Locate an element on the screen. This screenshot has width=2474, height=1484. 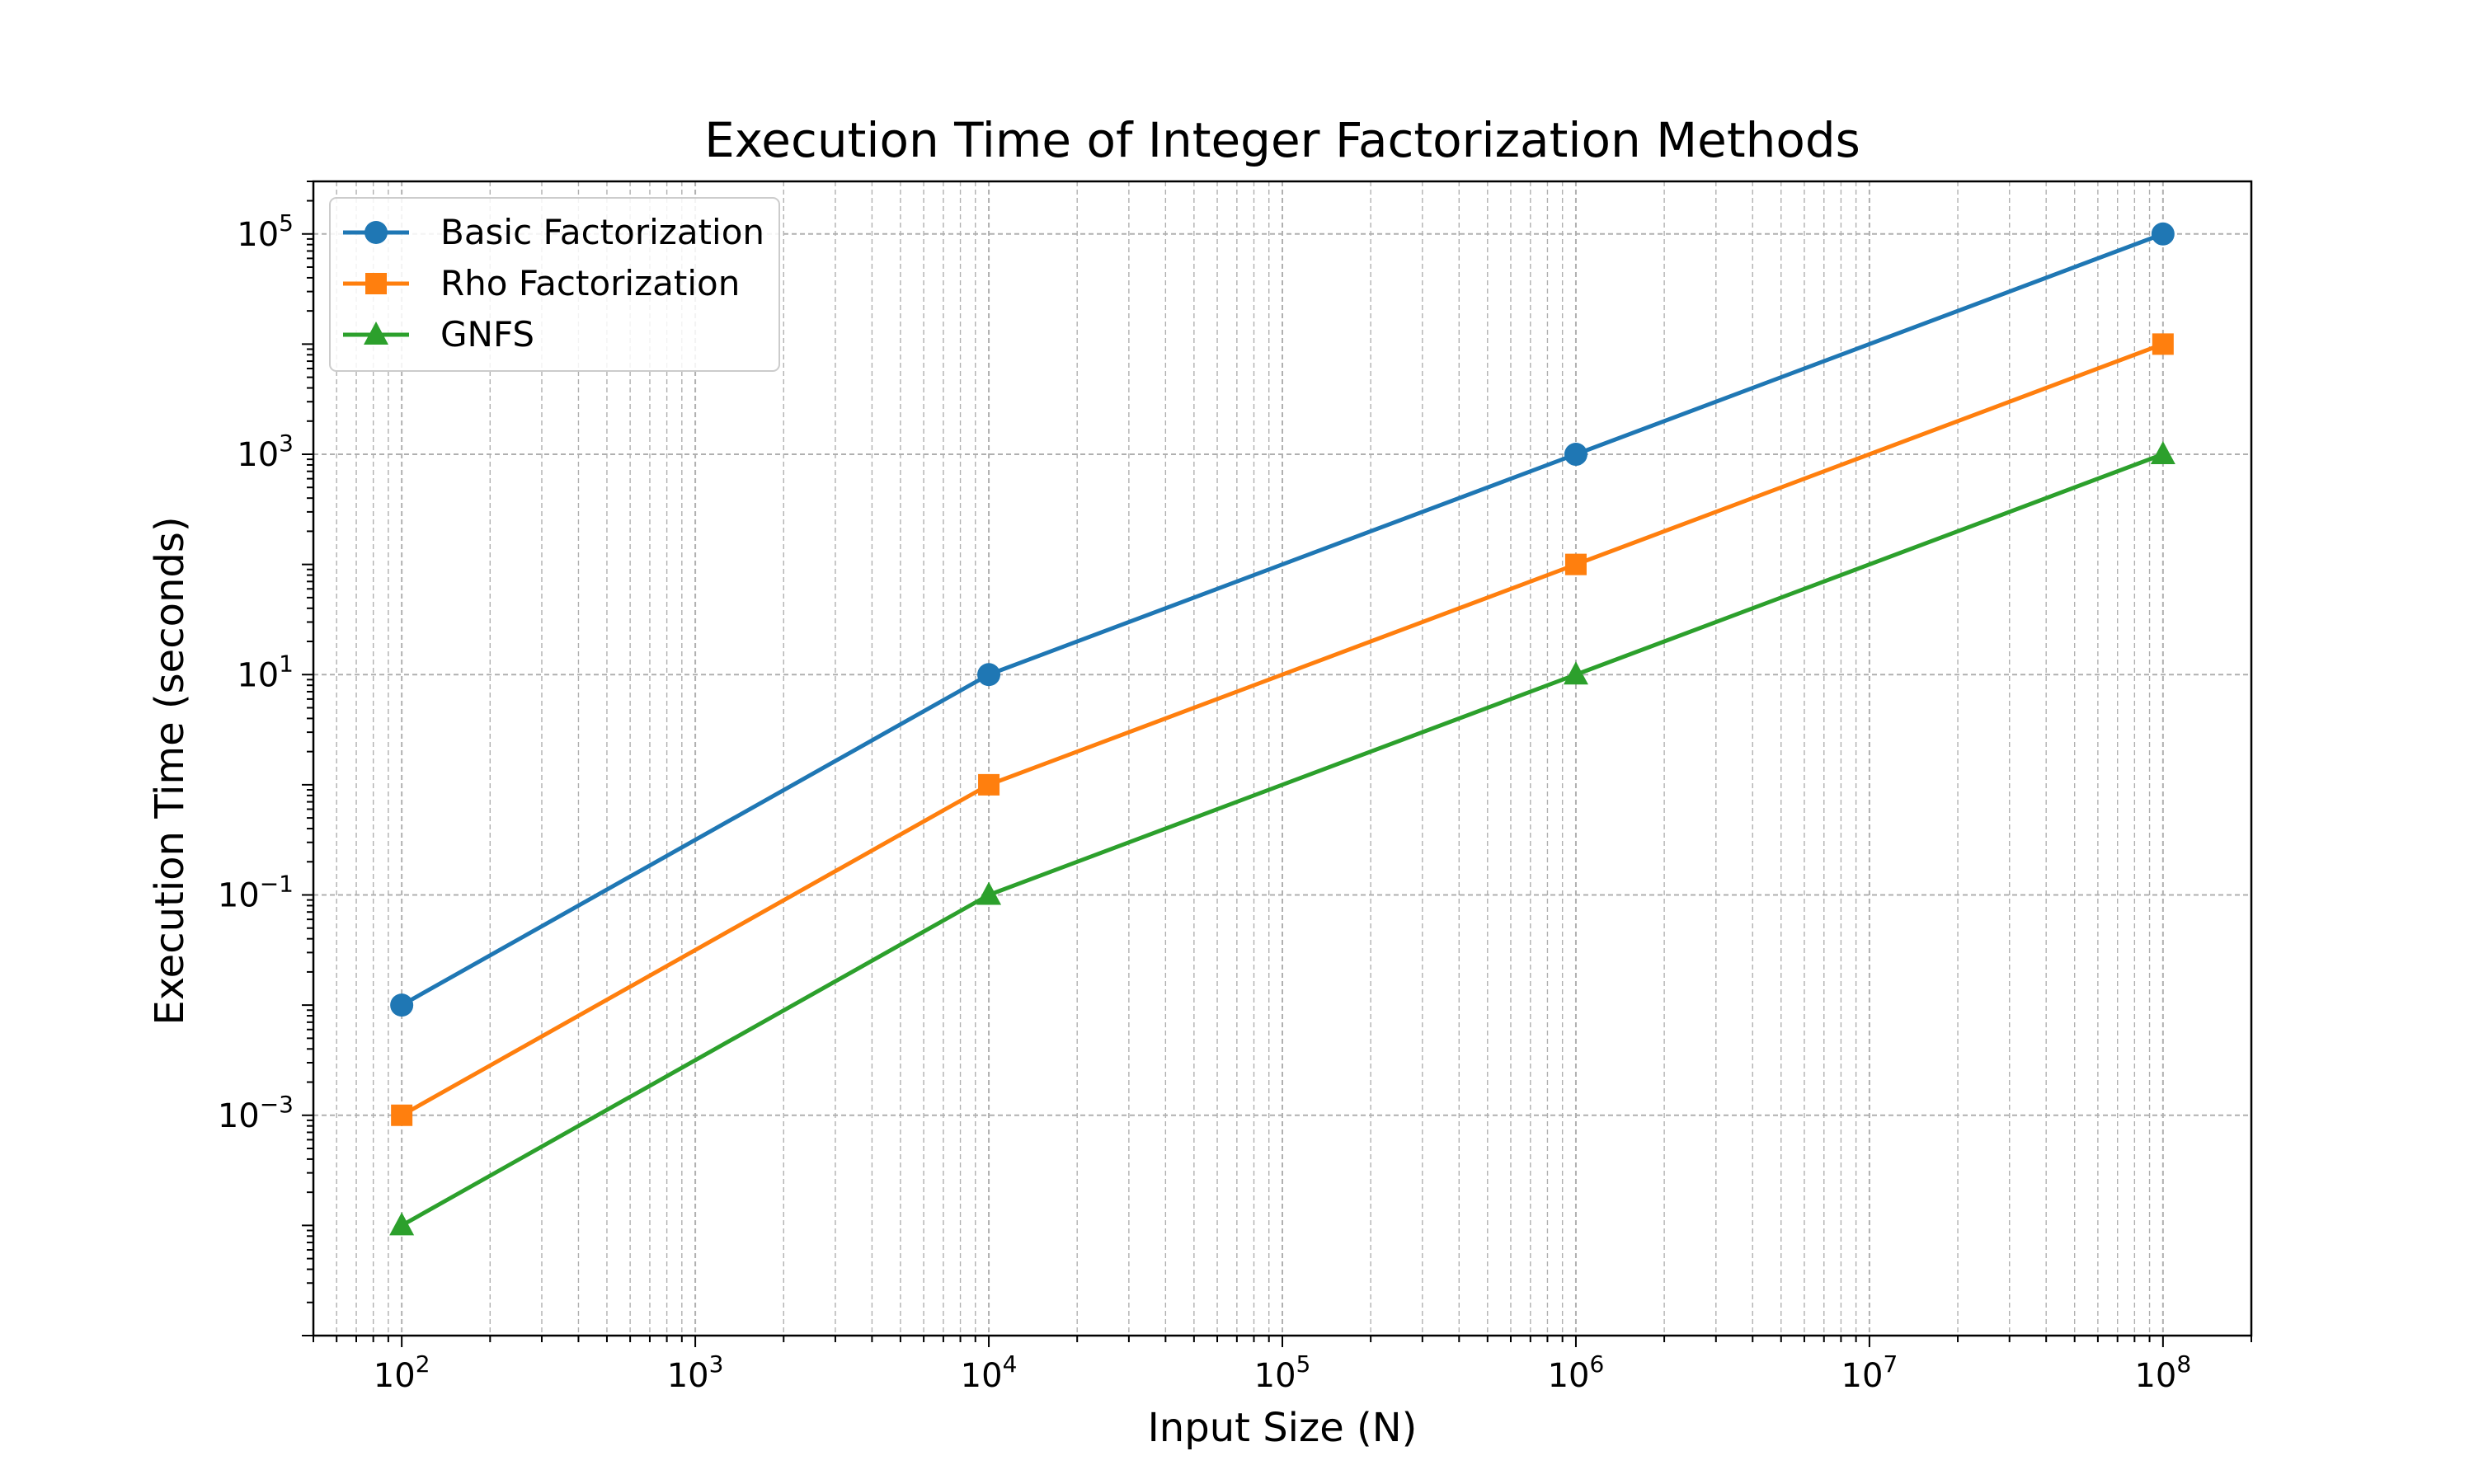
x-tick-label: 10² is located at coordinates (402, 1372).